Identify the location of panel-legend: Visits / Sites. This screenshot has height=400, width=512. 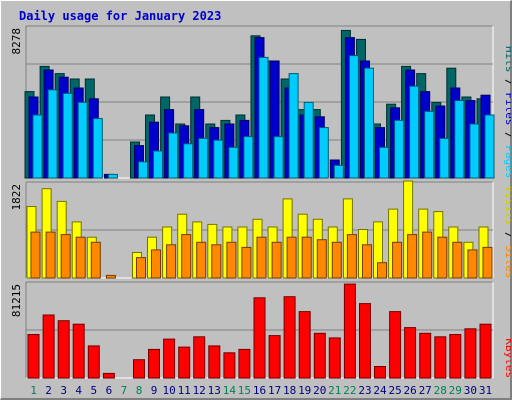
(507, 232).